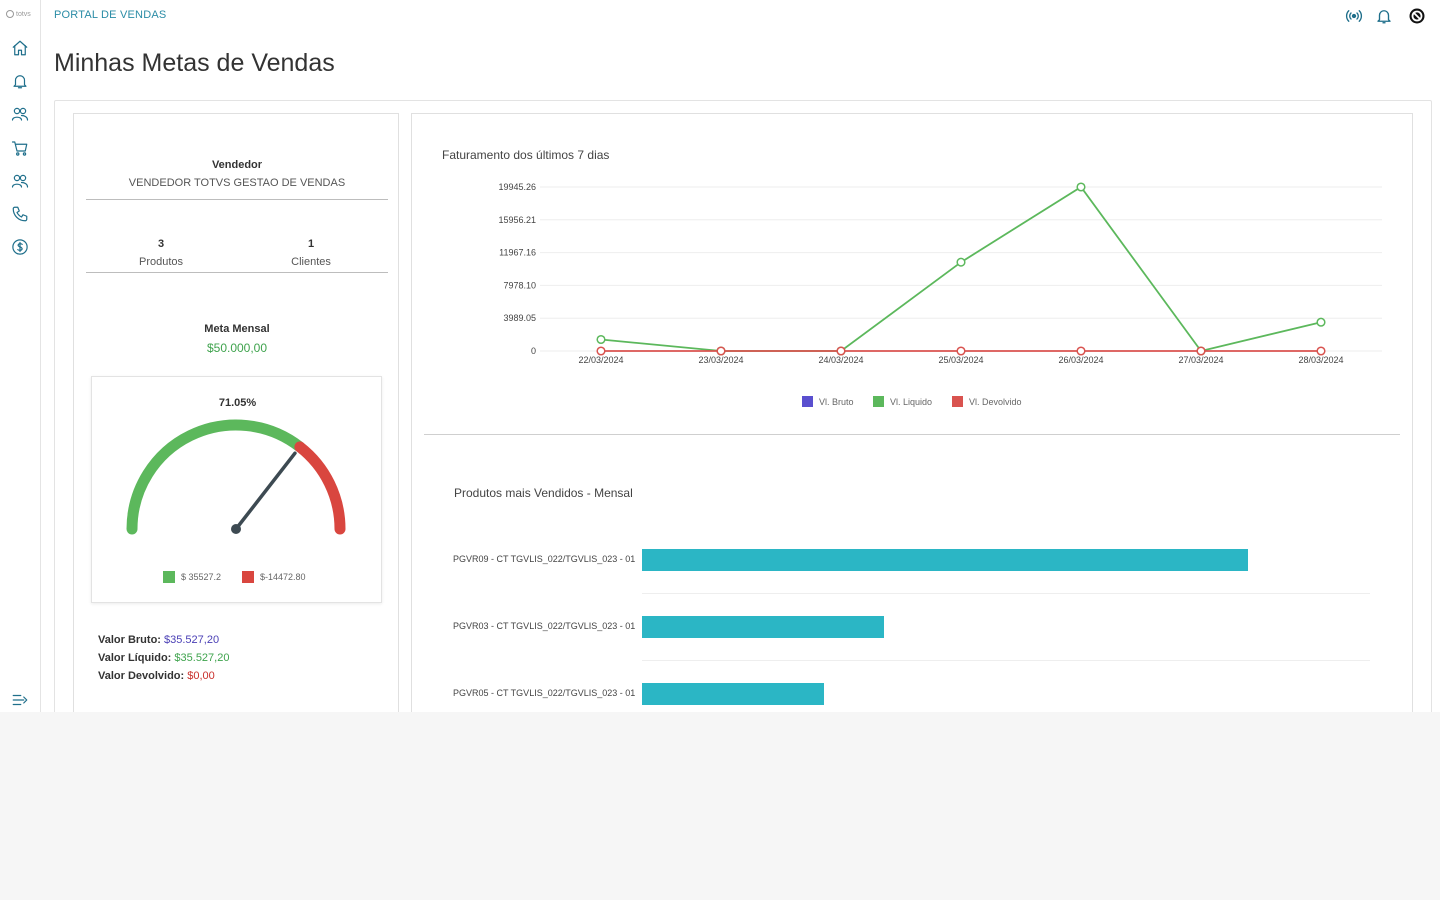  Describe the element at coordinates (517, 253) in the screenshot. I see `y-tick-label: 11967.16` at that location.